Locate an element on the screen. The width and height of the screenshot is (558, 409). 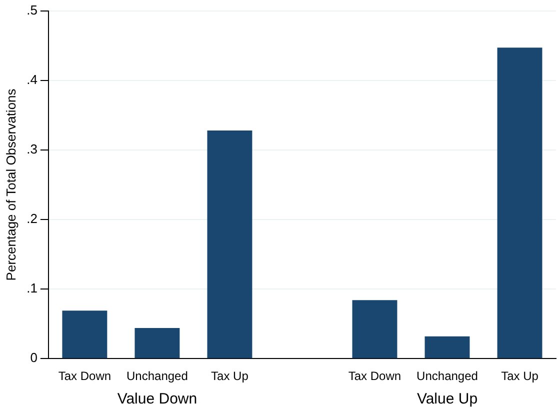
y-tick-label: .1 is located at coordinates (32, 288).